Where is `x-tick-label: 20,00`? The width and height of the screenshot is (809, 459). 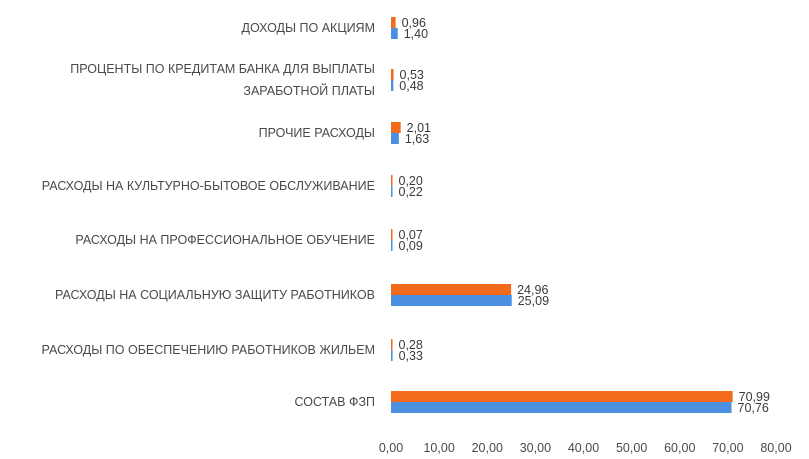
x-tick-label: 20,00 is located at coordinates (487, 448).